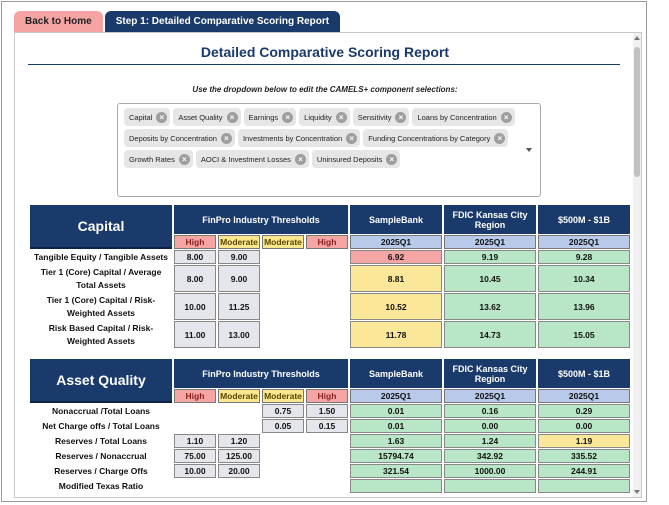  I want to click on threshold-value: 10.00, so click(195, 306).